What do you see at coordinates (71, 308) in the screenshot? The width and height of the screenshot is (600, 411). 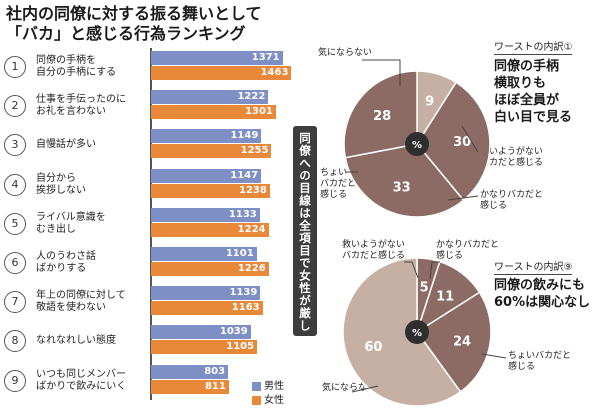 I see `category-label-line: 敬語を使わない` at bounding box center [71, 308].